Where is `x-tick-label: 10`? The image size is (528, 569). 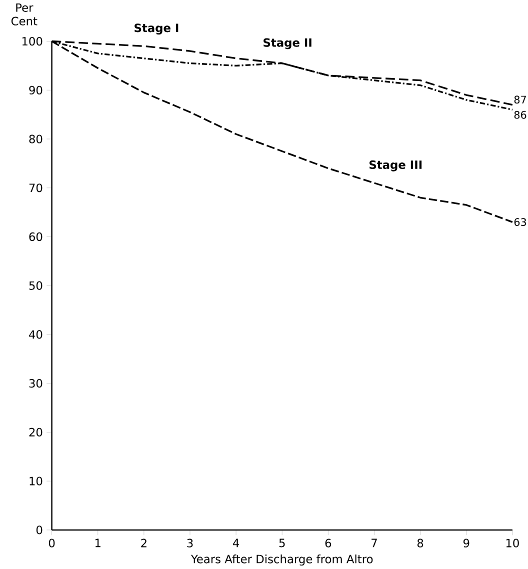 x-tick-label: 10 is located at coordinates (512, 543).